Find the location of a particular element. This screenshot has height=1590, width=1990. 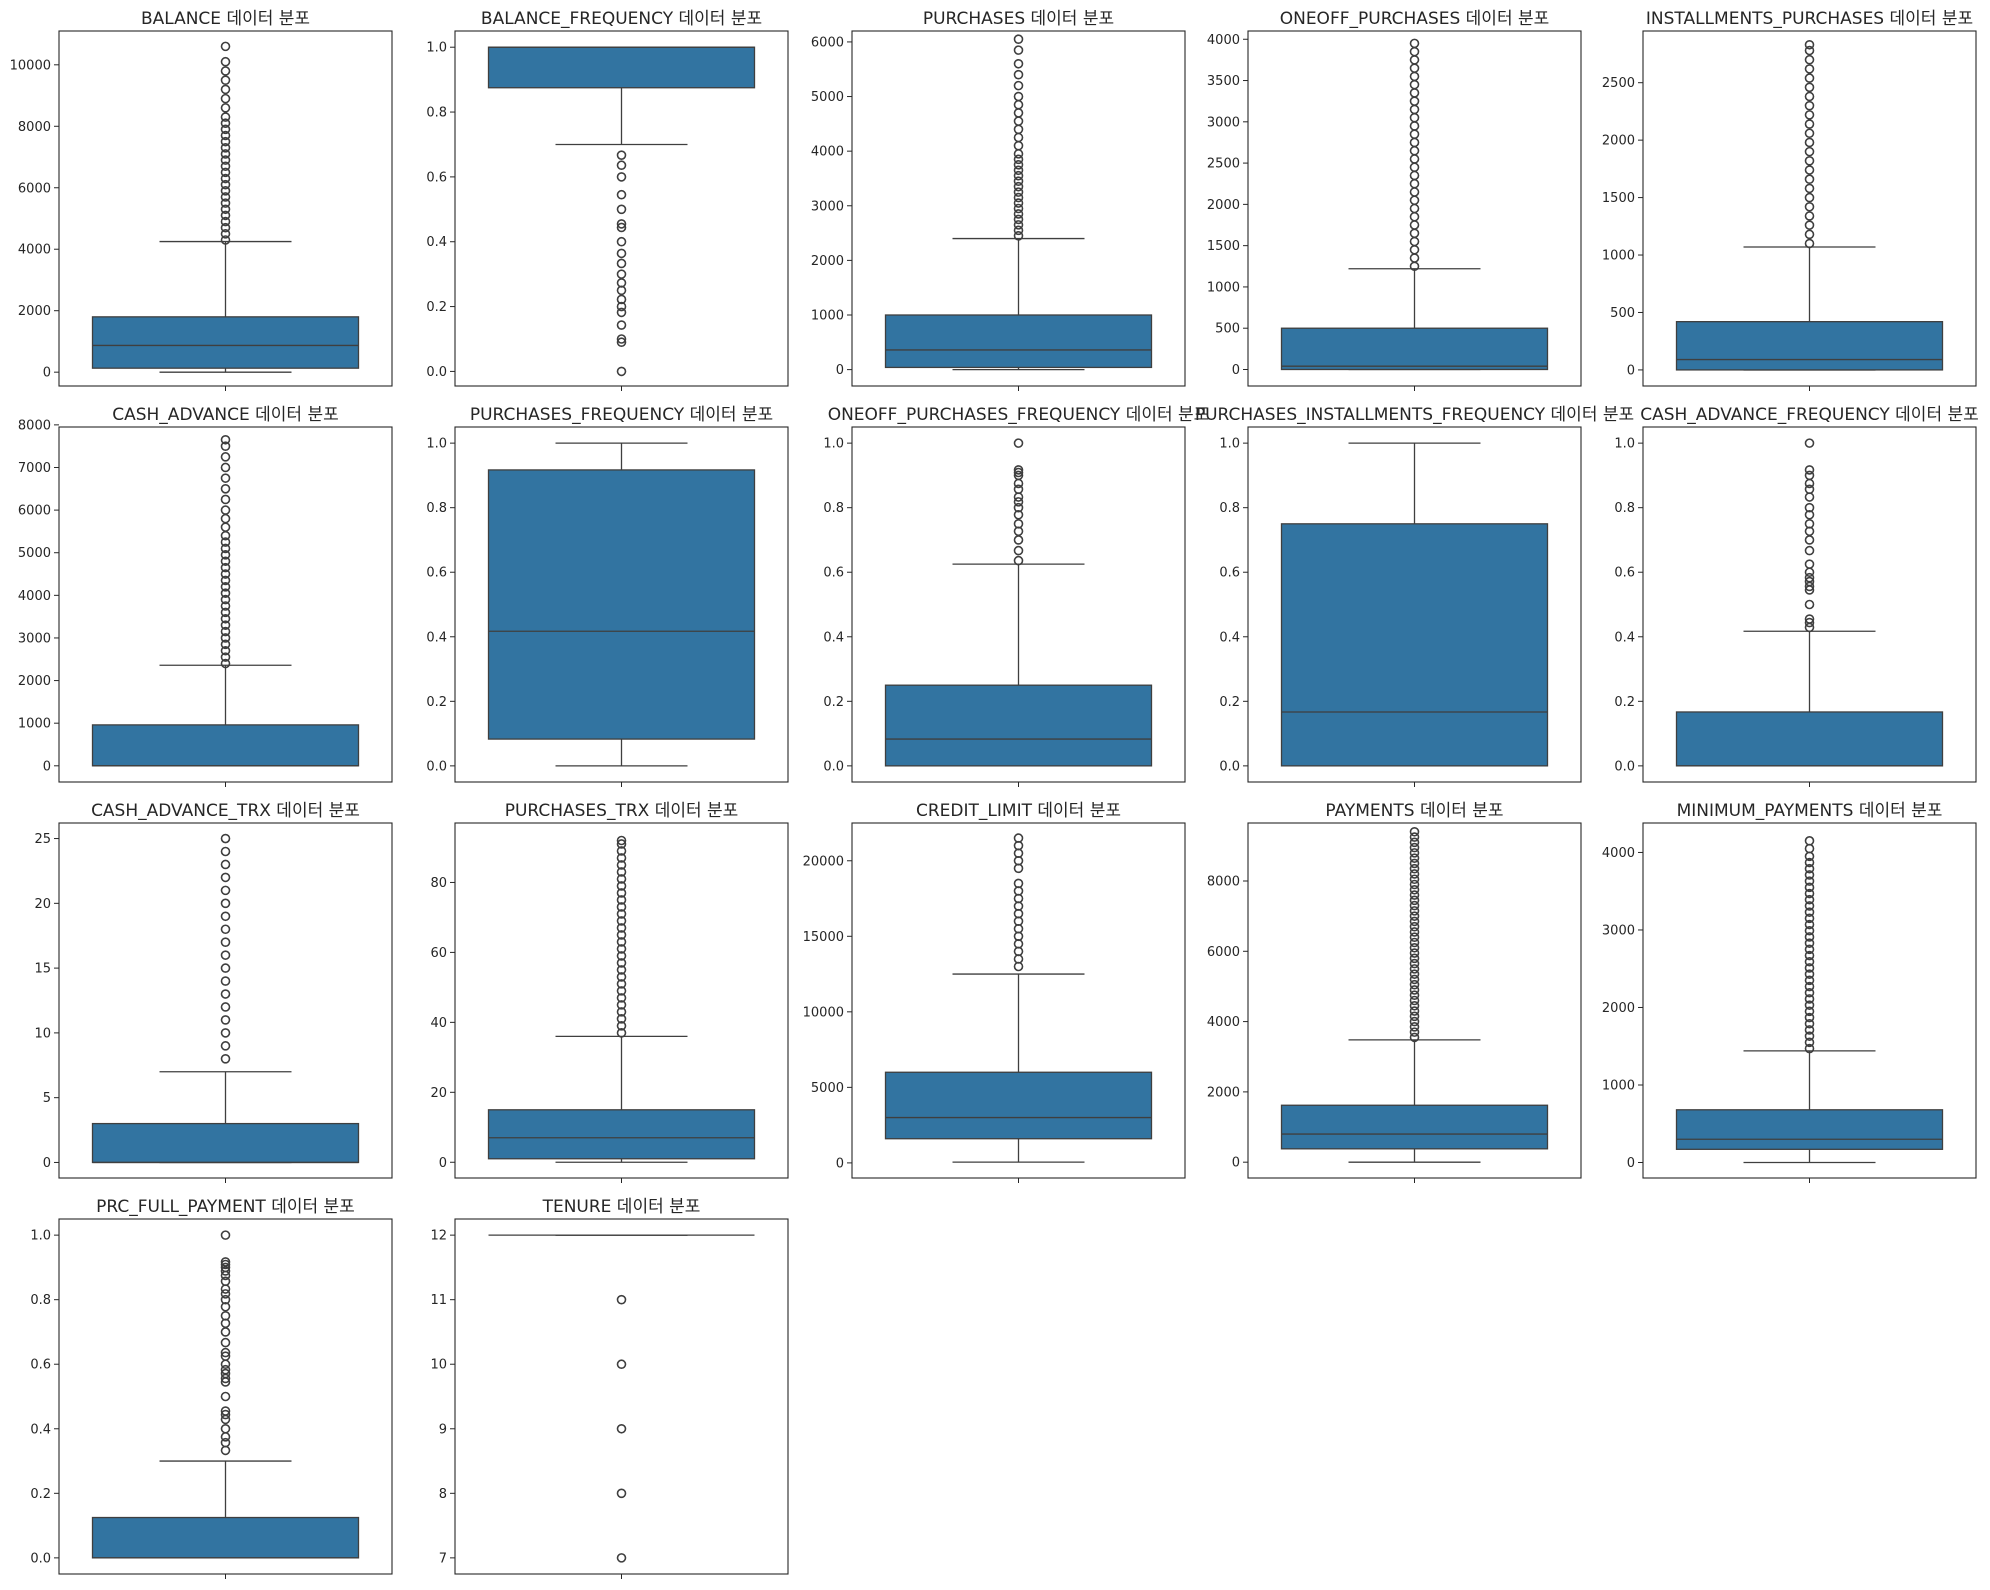

y-tick-label: 5000 is located at coordinates (827, 1088).